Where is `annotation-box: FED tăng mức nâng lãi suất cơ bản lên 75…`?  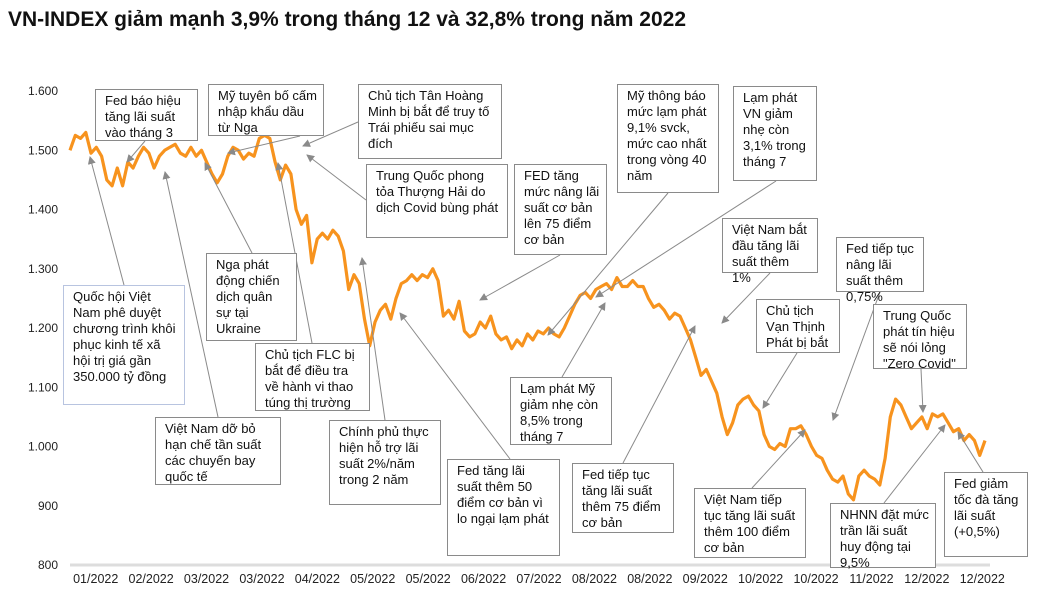
annotation-box: FED tăng mức nâng lãi suất cơ bản lên 75… is located at coordinates (560, 209).